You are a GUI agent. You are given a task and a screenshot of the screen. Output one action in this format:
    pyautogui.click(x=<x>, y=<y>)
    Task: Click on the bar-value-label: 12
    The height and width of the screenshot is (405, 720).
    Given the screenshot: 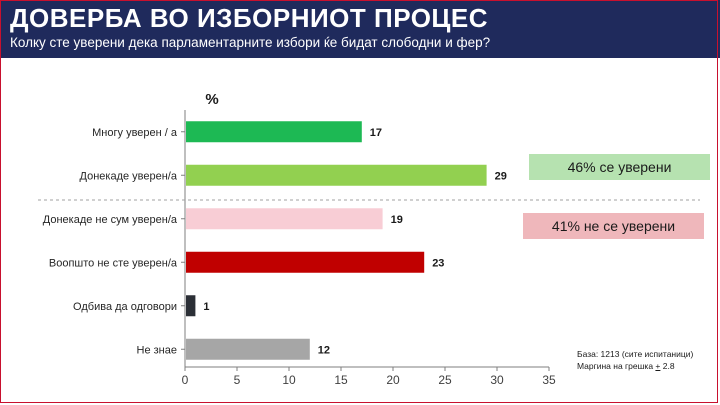 What is the action you would take?
    pyautogui.click(x=324, y=350)
    